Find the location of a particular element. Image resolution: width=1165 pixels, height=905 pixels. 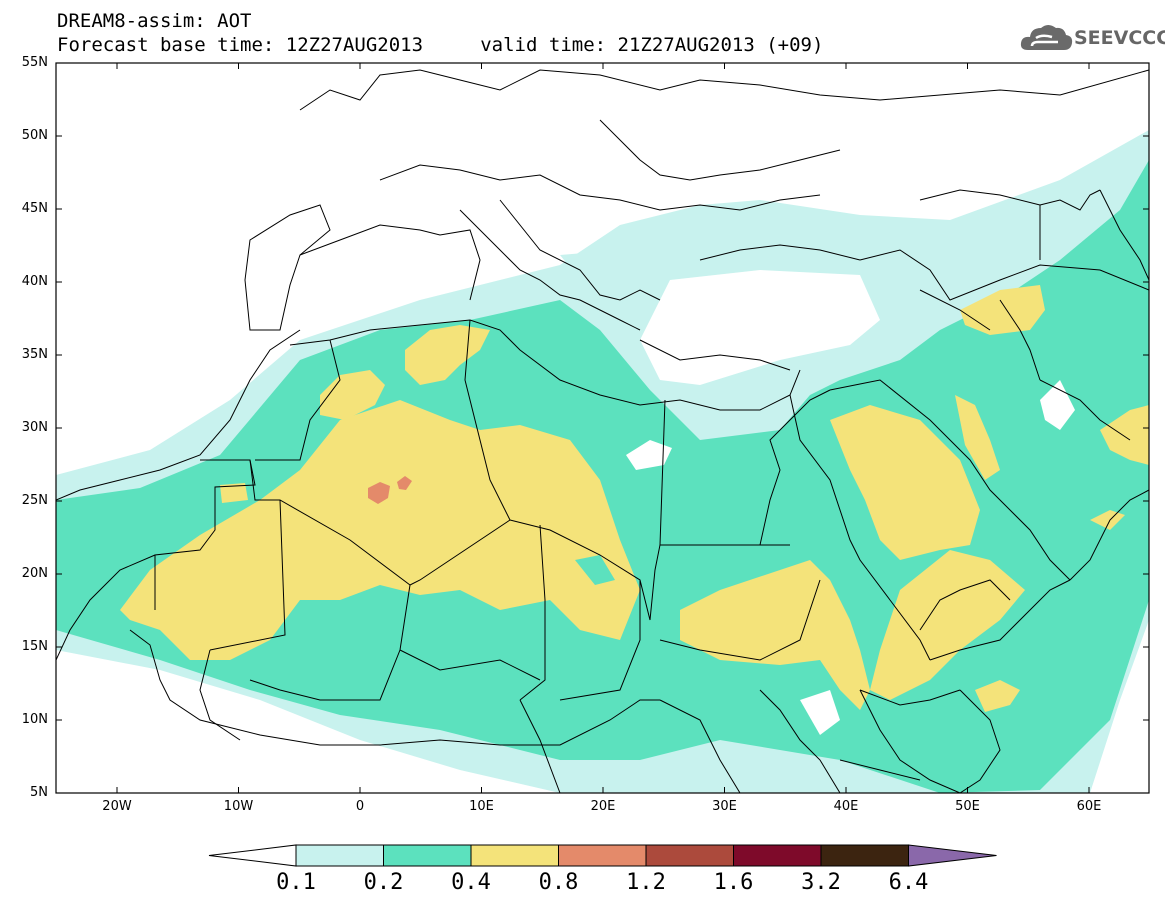

lat-label: 15N is located at coordinates (34, 646).